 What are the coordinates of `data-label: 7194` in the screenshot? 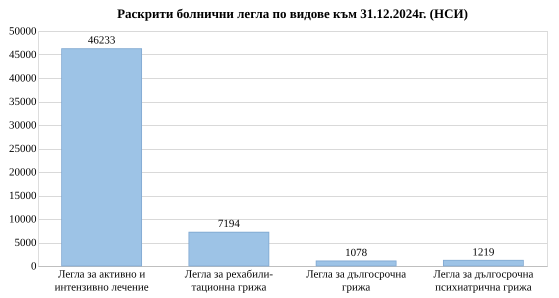 It's located at (229, 224).